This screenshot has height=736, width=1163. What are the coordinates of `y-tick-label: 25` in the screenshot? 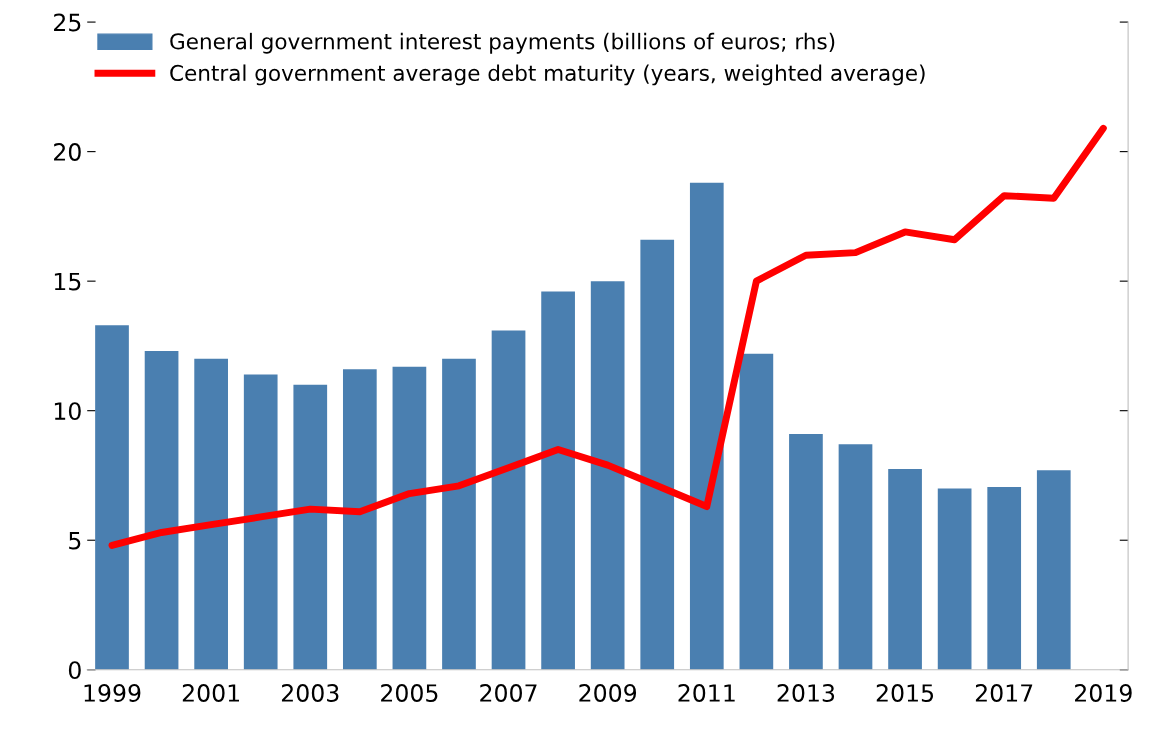 It's located at (67, 22).